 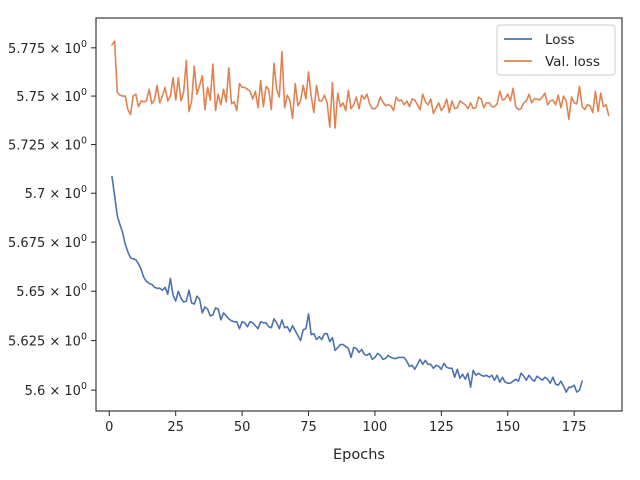 I want to click on y-tick-label: 5.65 × 100, so click(x=51, y=291).